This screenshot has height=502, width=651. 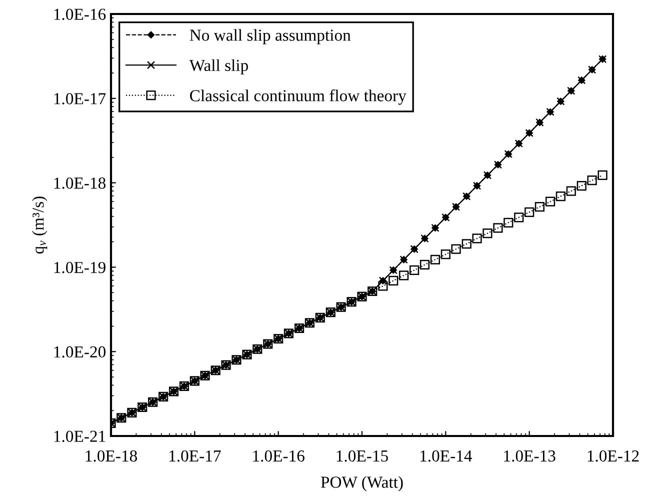 What do you see at coordinates (40, 225) in the screenshot?
I see `y-axis-title: q$_{v}$ (m³/s)` at bounding box center [40, 225].